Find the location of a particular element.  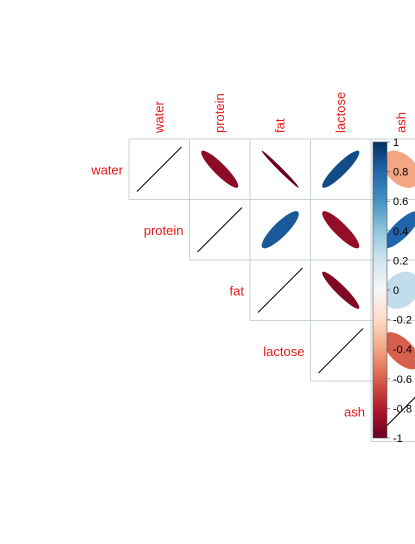

row-label-water: water is located at coordinates (106, 169).